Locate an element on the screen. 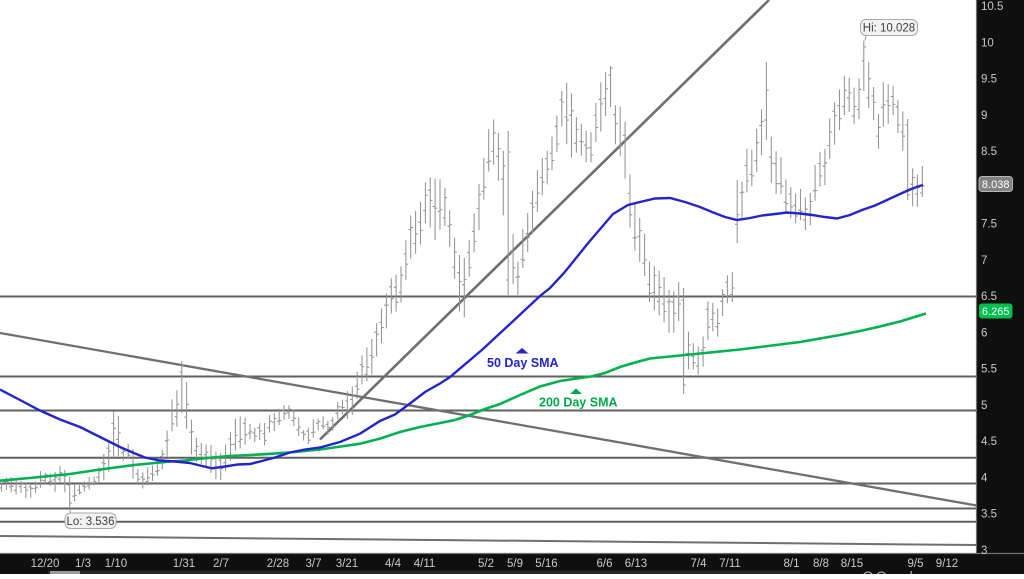  svg-text: 5.5 is located at coordinates (989, 370).